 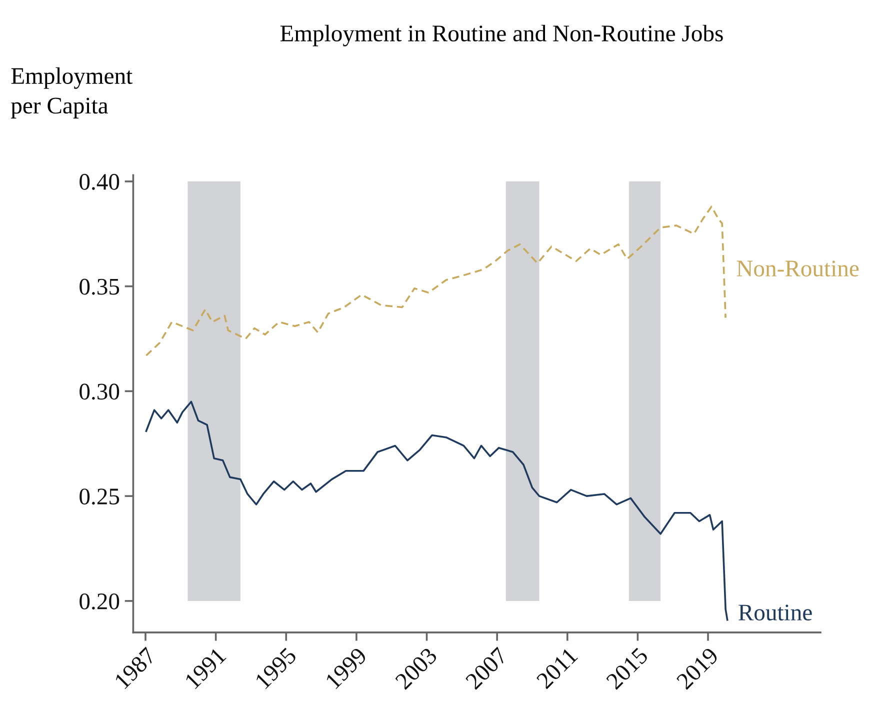 What do you see at coordinates (100, 601) in the screenshot?
I see `y-tick-label: 0.20` at bounding box center [100, 601].